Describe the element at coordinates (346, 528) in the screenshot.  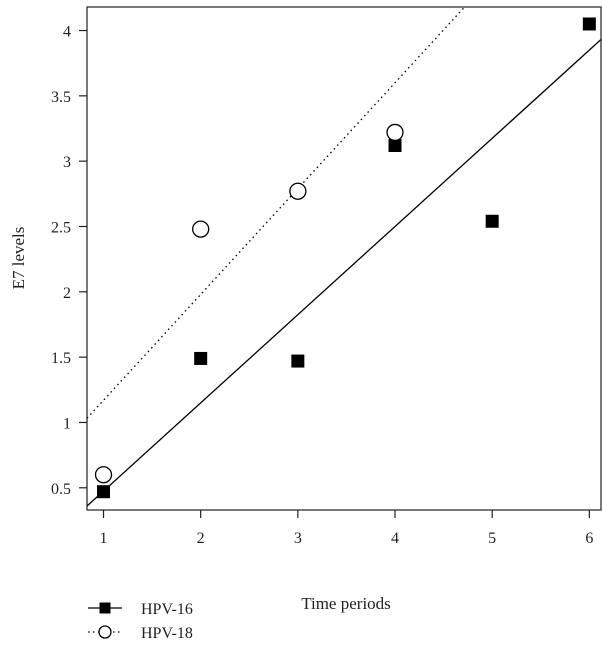
I see `x-axis: 1 2 3 4 5 6` at that location.